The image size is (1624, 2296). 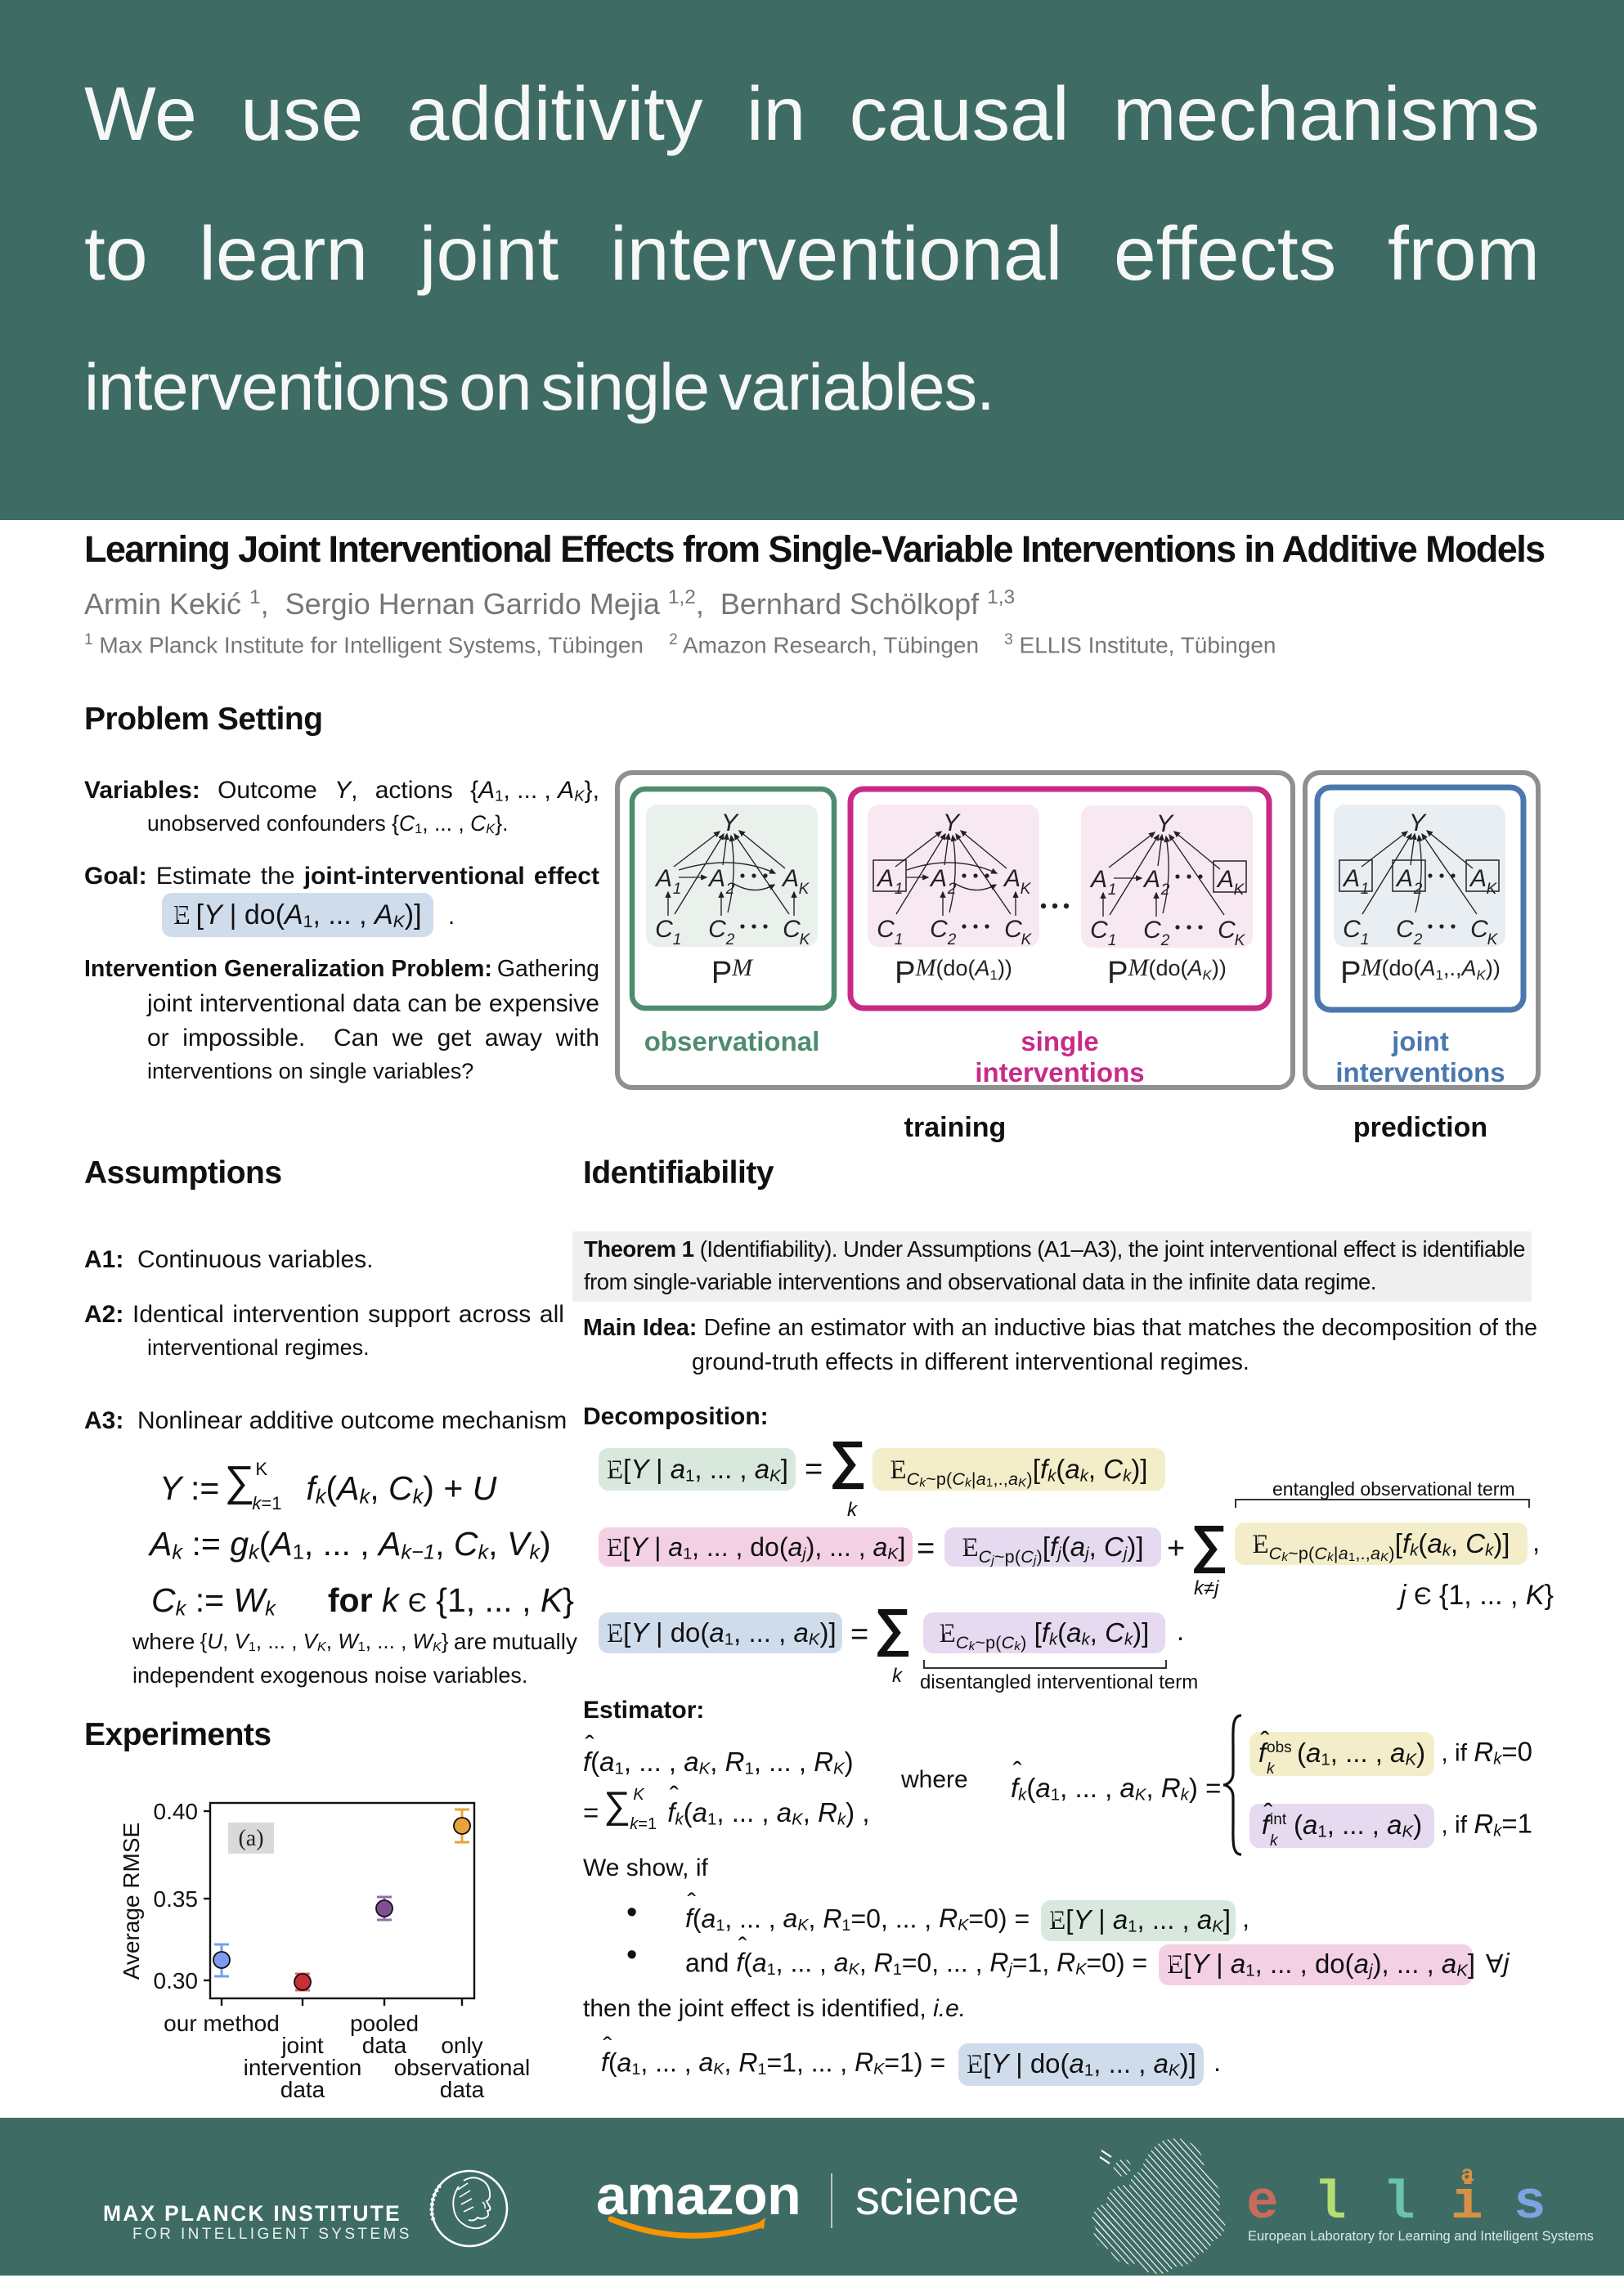 I want to click on svg-text: e, so click(x=1263, y=2203).